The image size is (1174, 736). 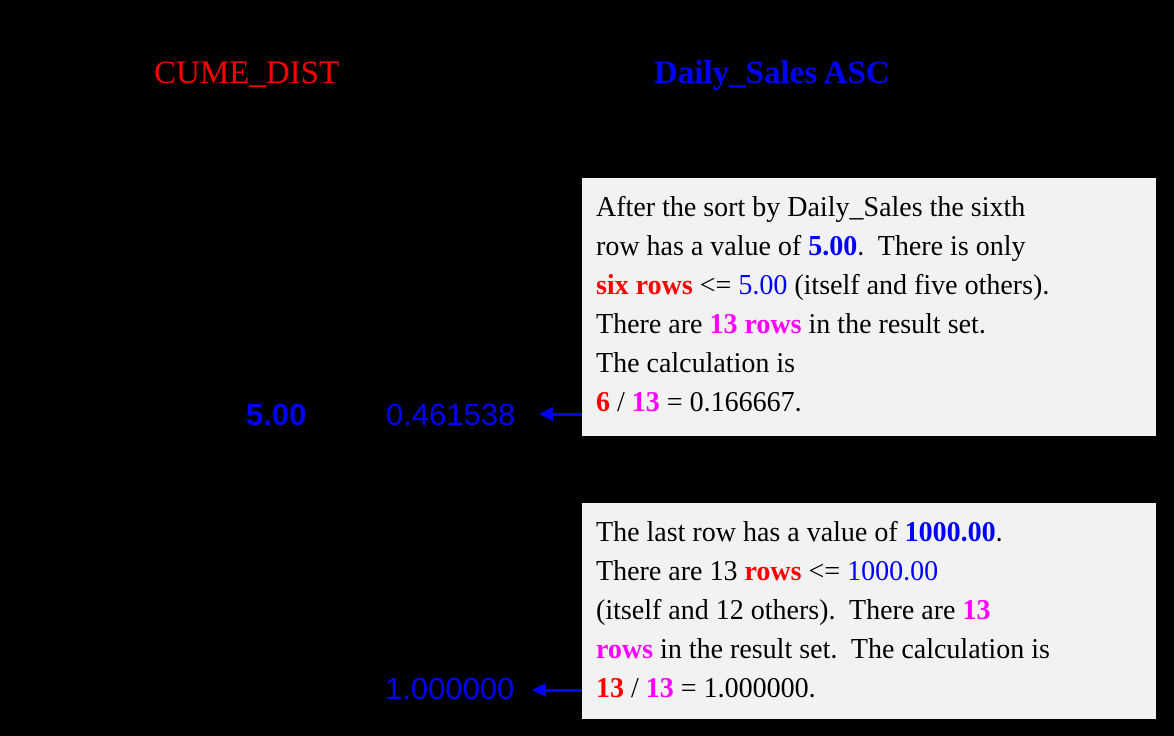 I want to click on annotation-line: There are 13 rows in the result set., so click(x=869, y=324).